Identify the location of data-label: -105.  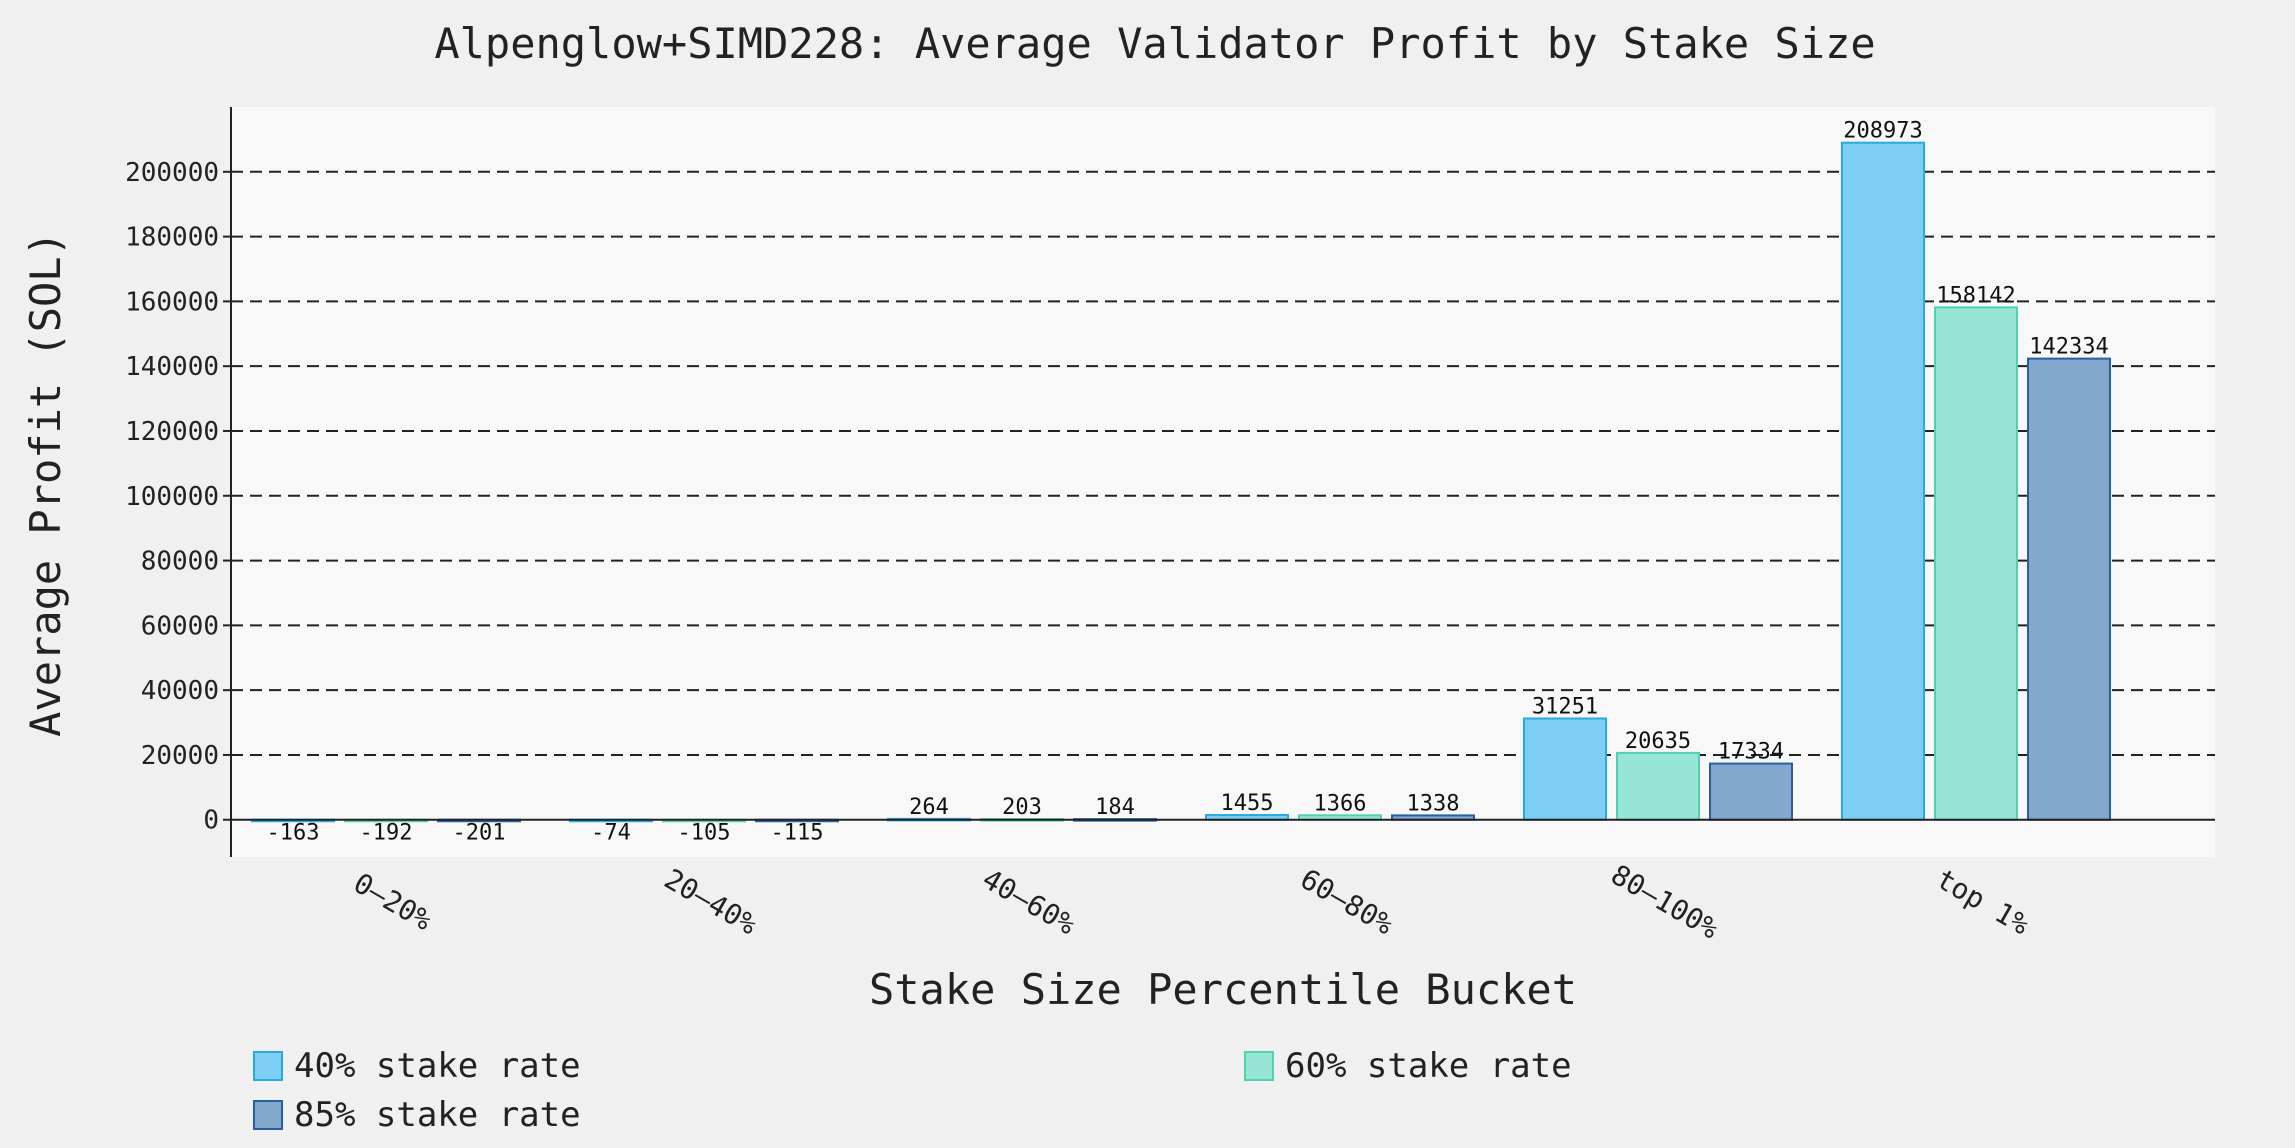
(704, 833).